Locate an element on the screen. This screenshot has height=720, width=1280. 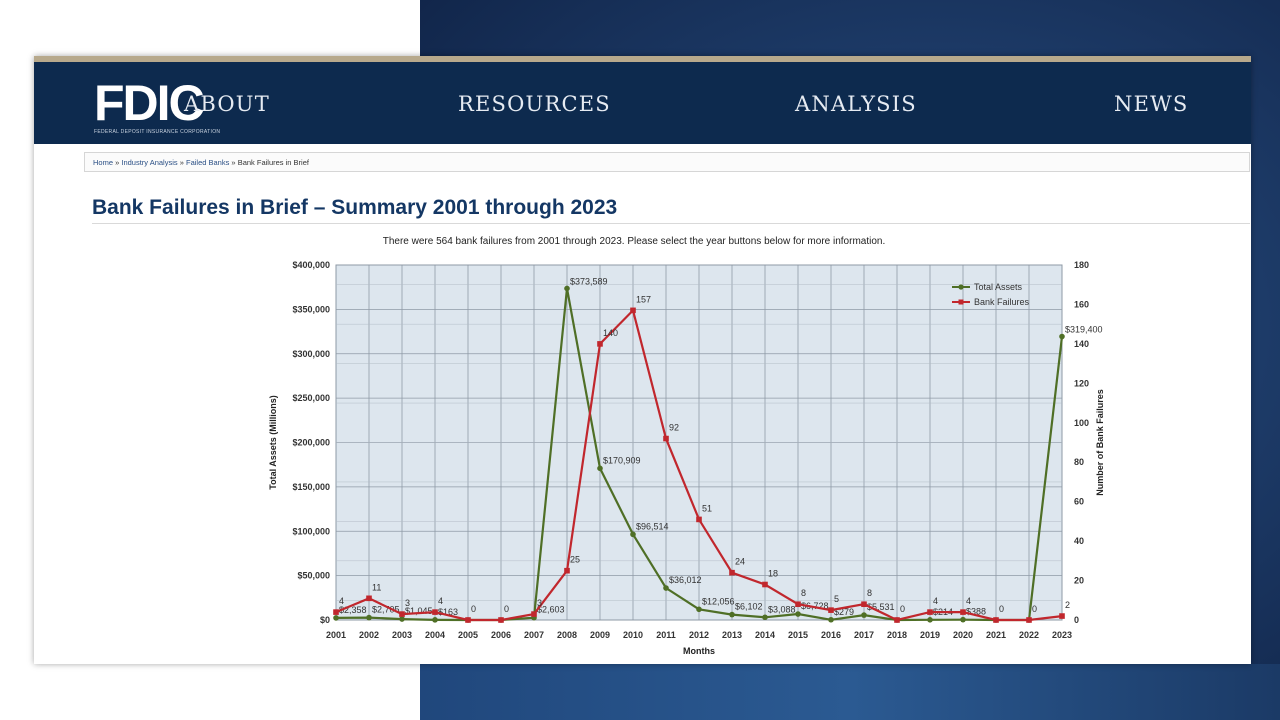
legend-label-total-assets: Total Assets is located at coordinates (998, 287).